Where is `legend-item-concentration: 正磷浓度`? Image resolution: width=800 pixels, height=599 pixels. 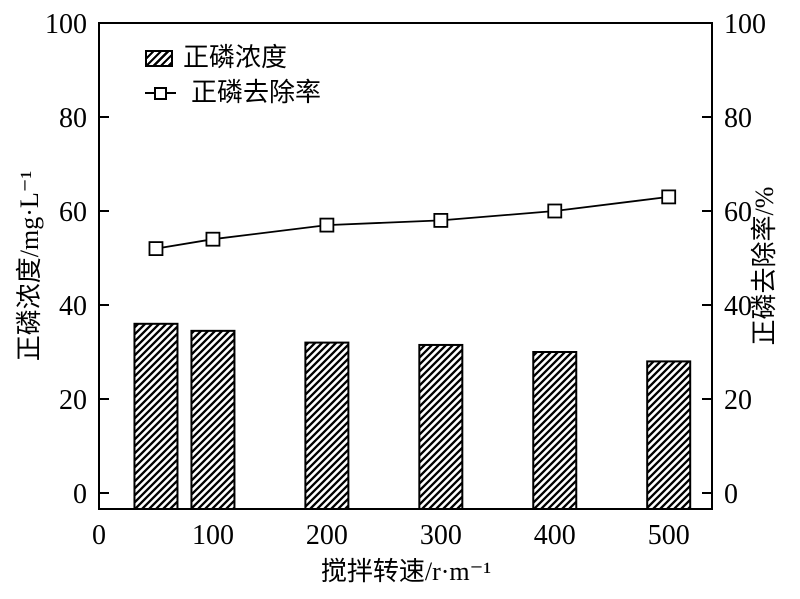 legend-item-concentration: 正磷浓度 is located at coordinates (233, 58).